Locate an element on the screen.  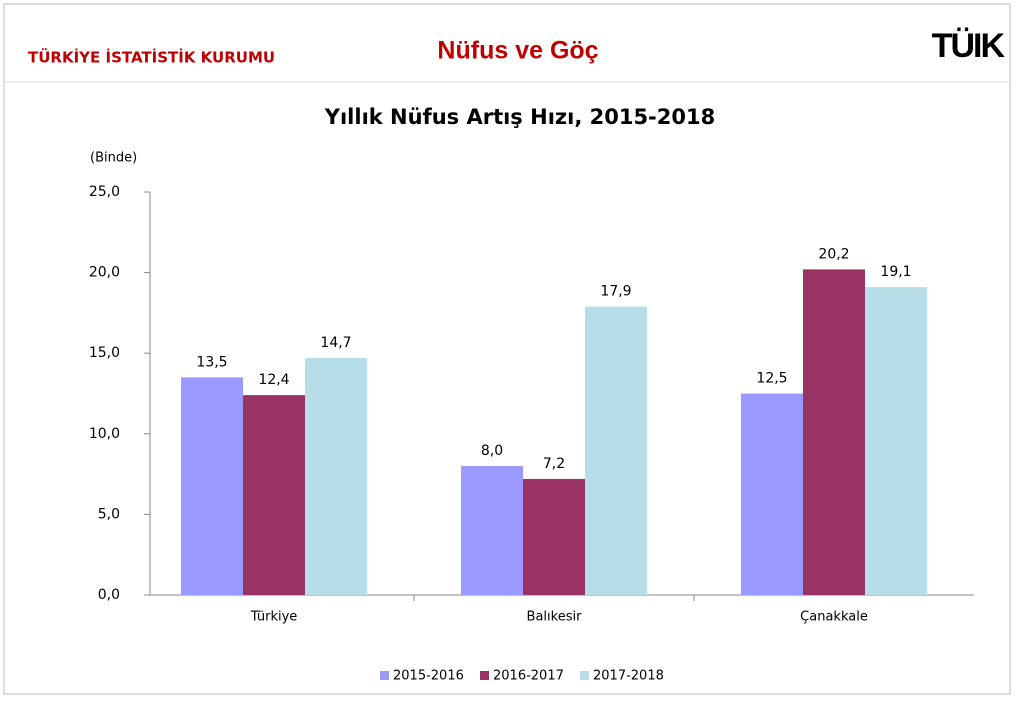
value-label: 20,2 is located at coordinates (833, 254).